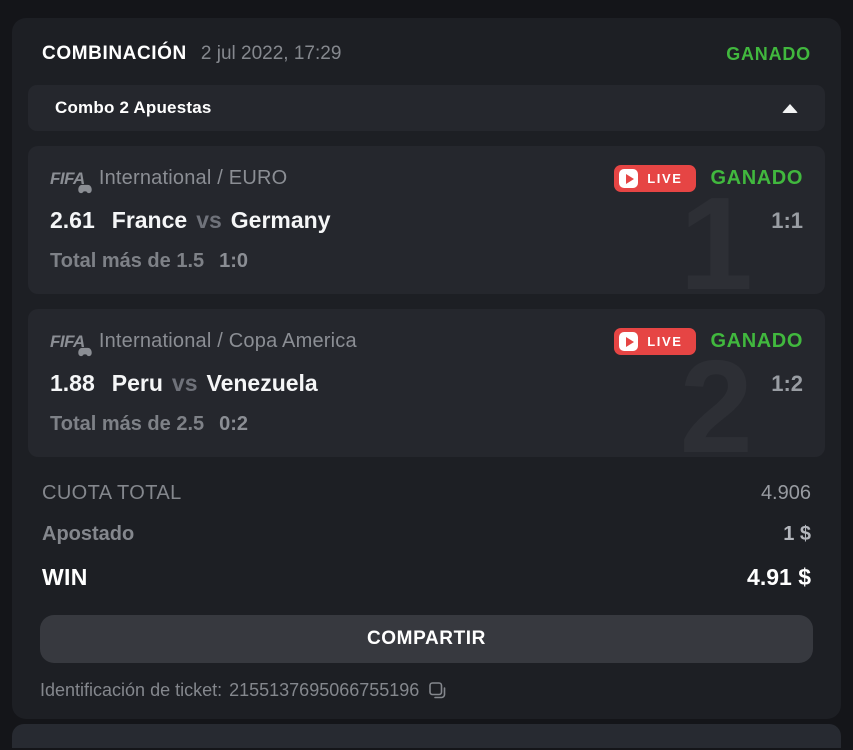 This screenshot has width=853, height=750. Describe the element at coordinates (137, 383) in the screenshot. I see `home-team: Peru` at that location.